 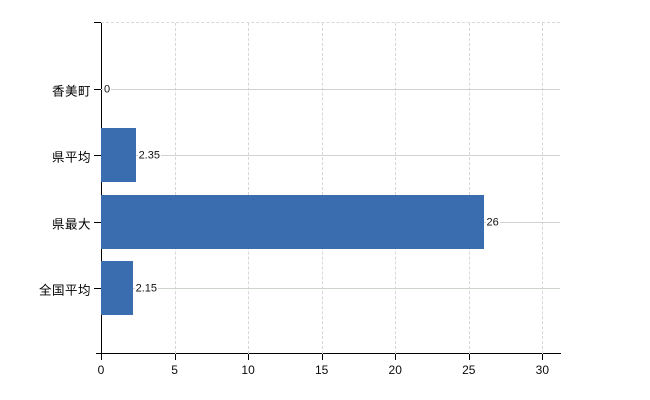 What do you see at coordinates (64, 290) in the screenshot?
I see `category-label: 全国平均` at bounding box center [64, 290].